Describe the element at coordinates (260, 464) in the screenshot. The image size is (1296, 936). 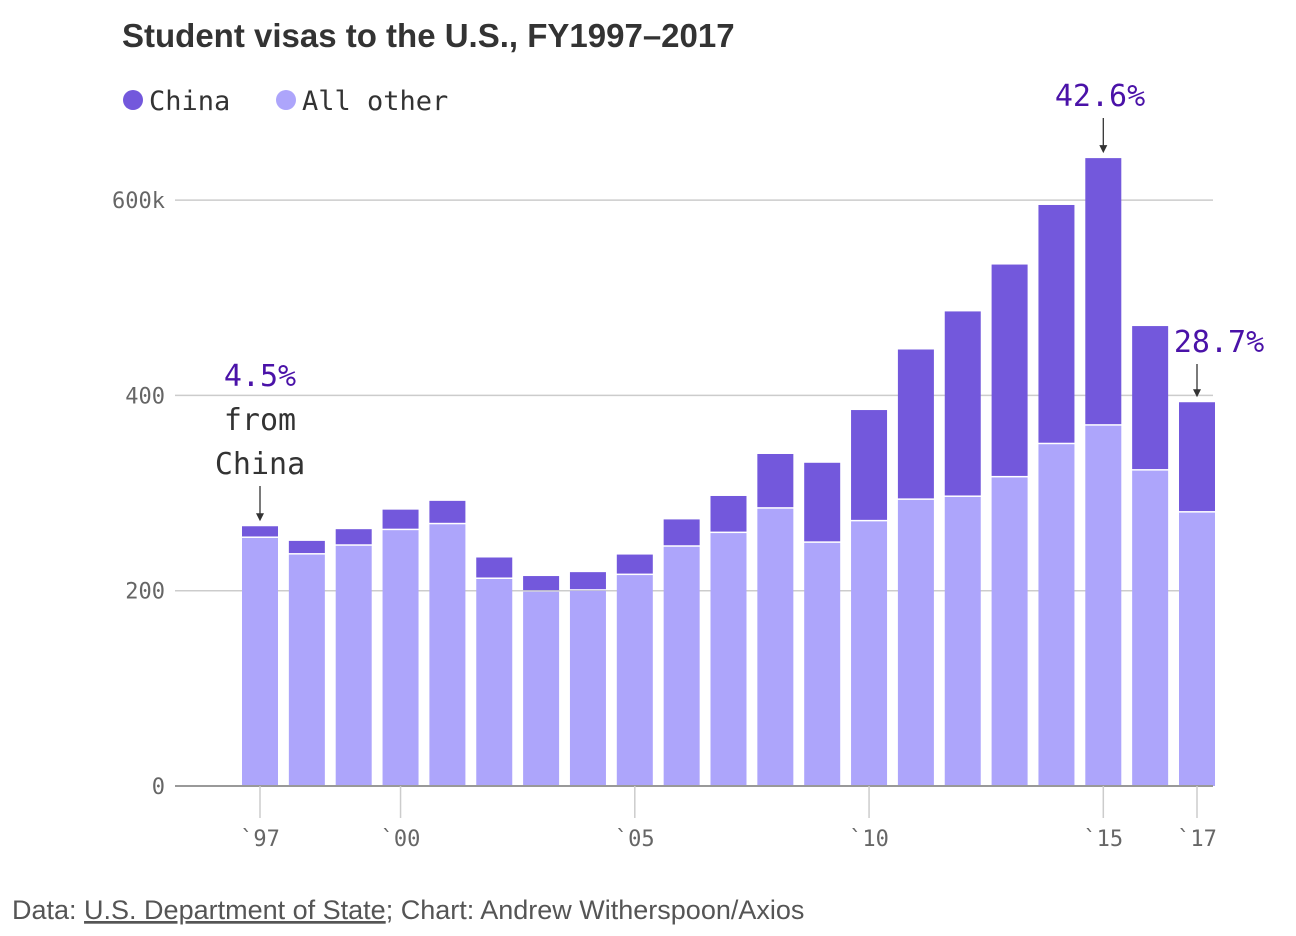
I see `annotation-text: China` at that location.